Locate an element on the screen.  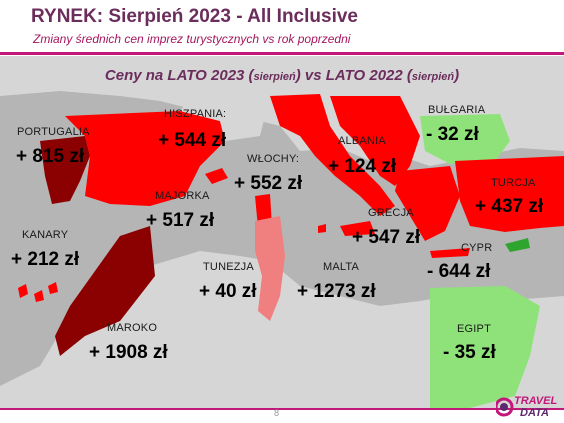
shape-spain is located at coordinates (145, 158).